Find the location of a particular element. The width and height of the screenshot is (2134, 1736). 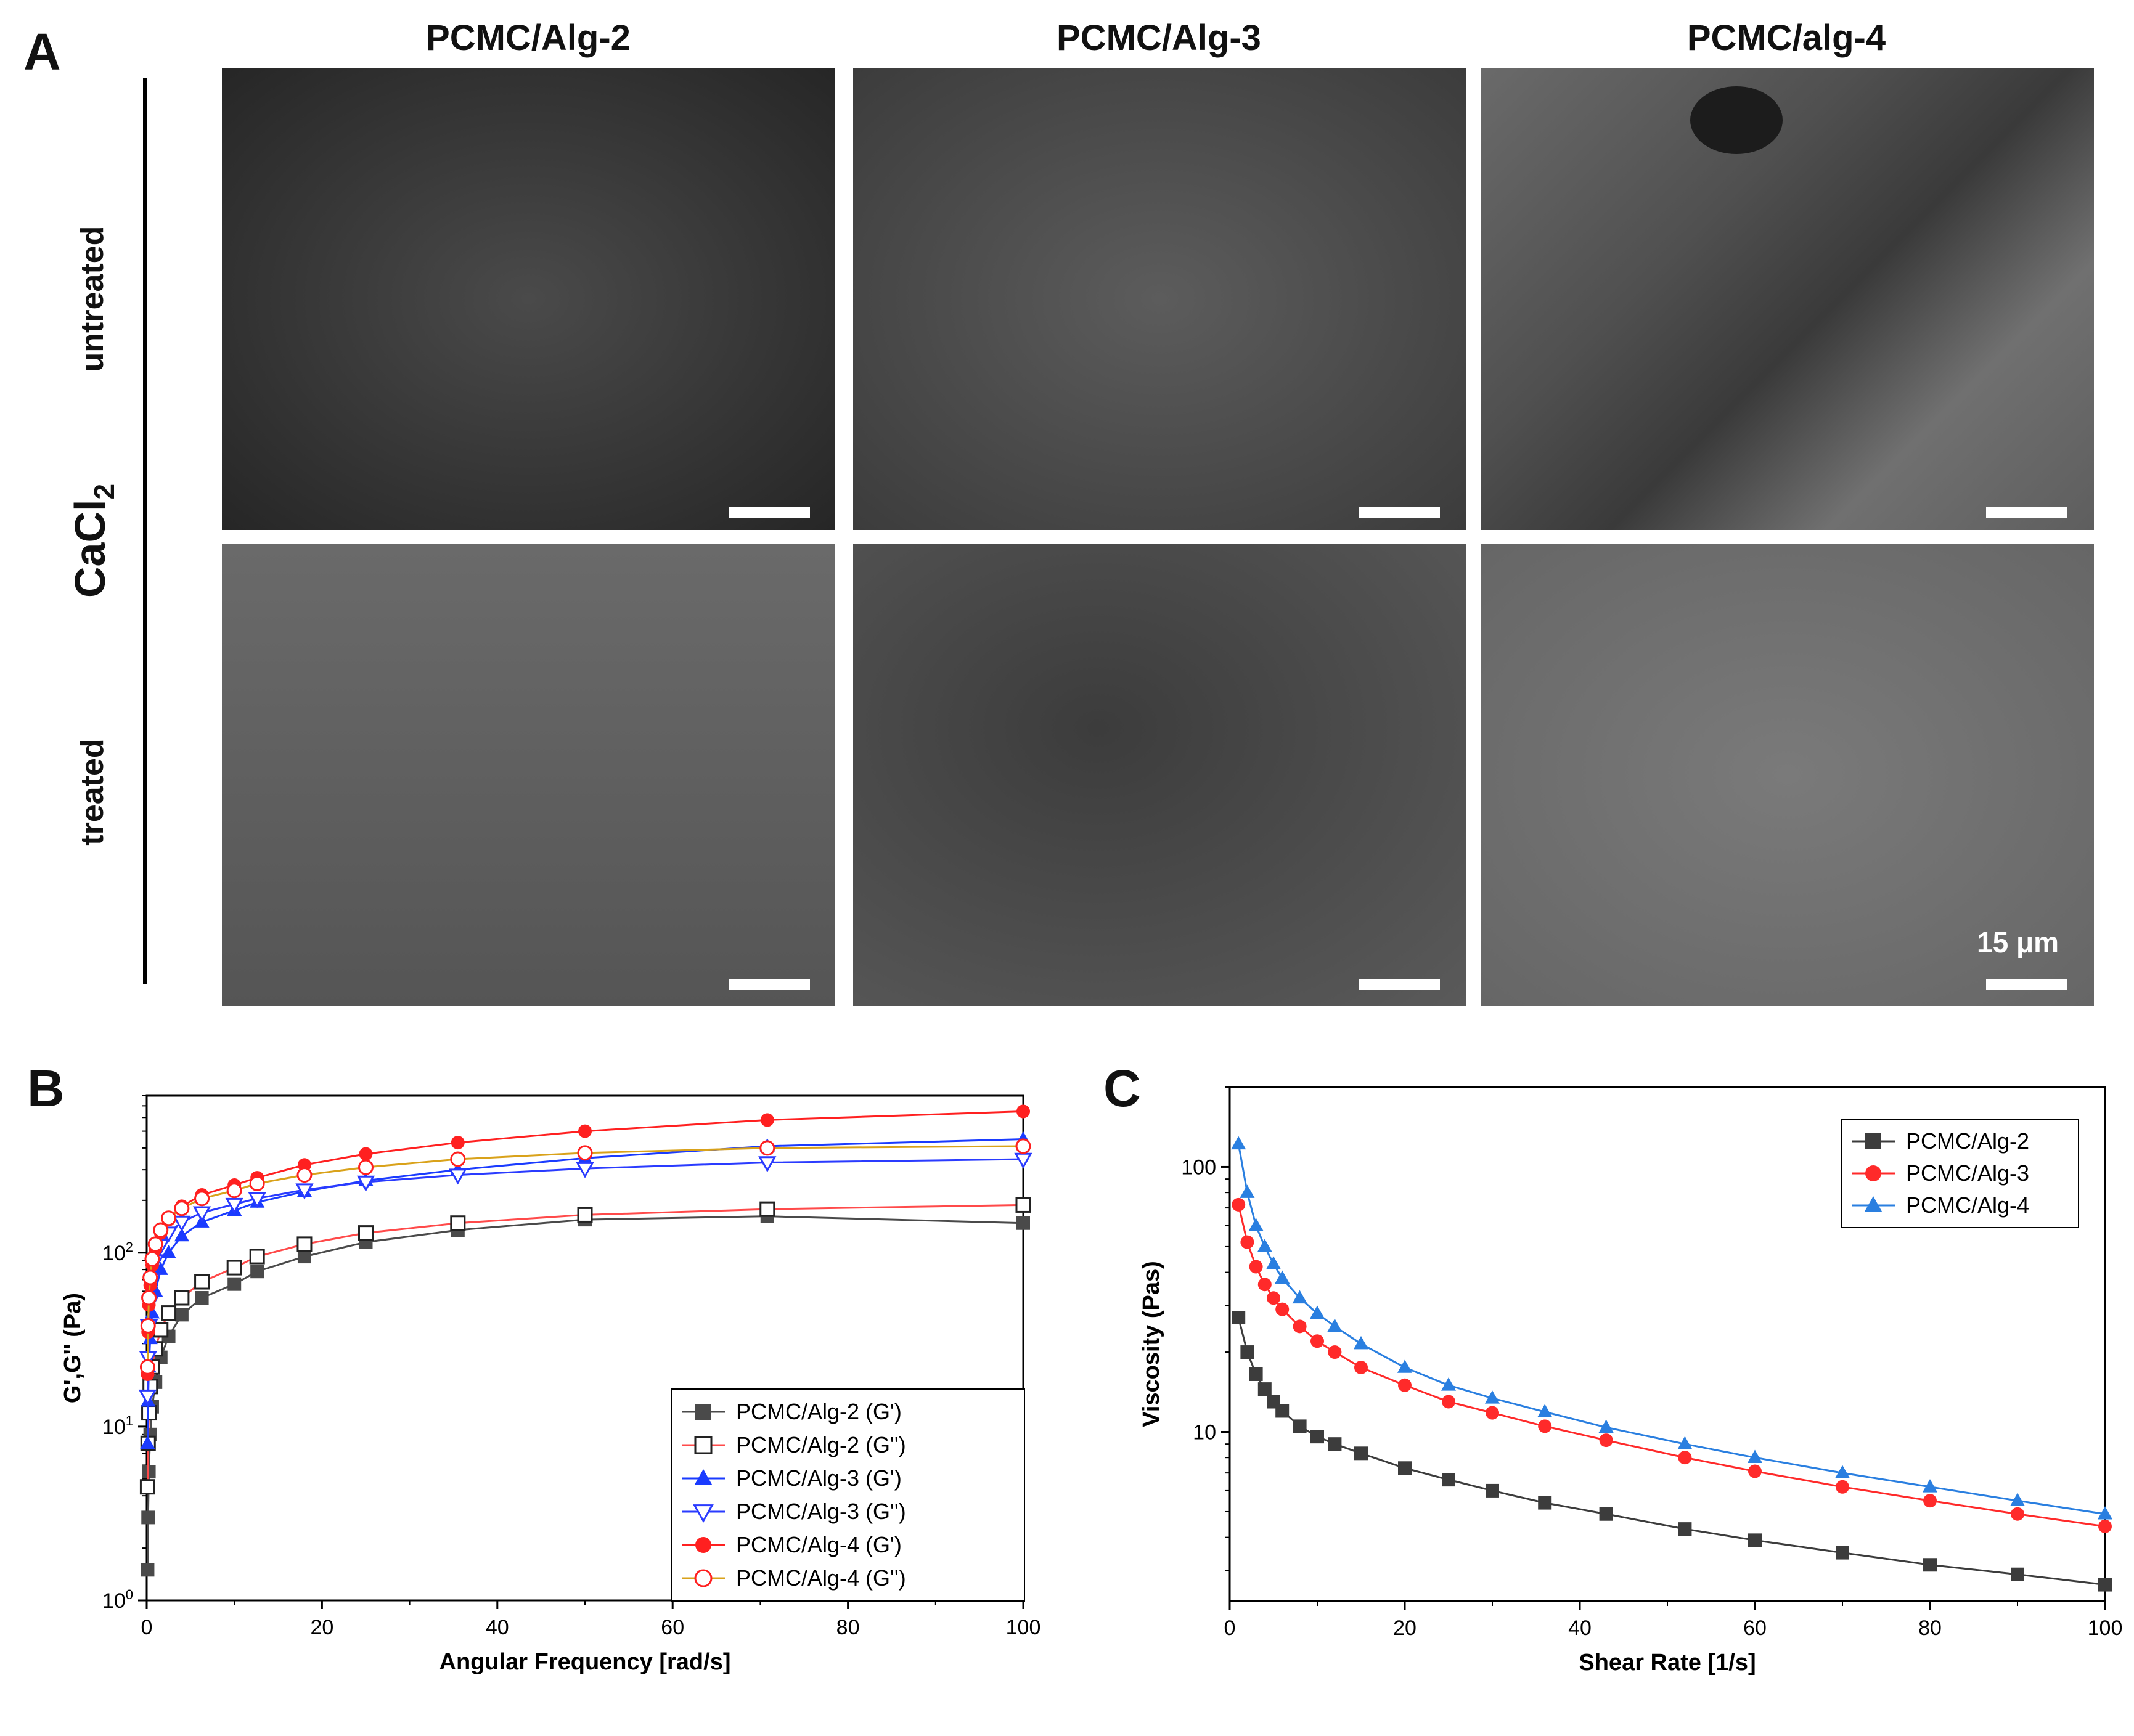

scale-label: 15 μm is located at coordinates (2018, 942).